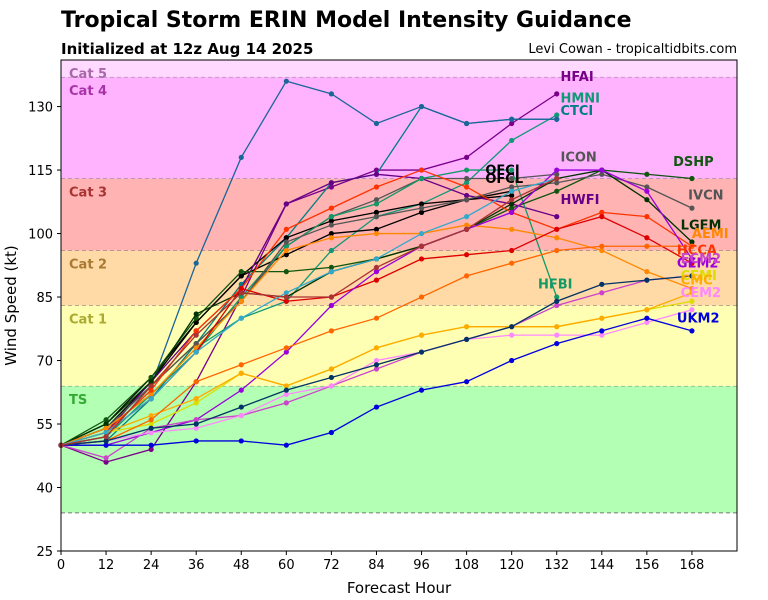 The width and height of the screenshot is (768, 600). What do you see at coordinates (556, 565) in the screenshot?
I see `x-tick-label: 132` at bounding box center [556, 565].